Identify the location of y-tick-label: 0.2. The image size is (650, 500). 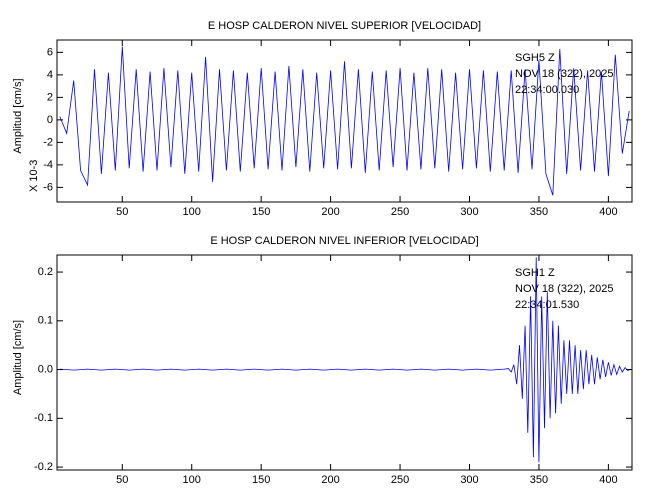
(45, 272).